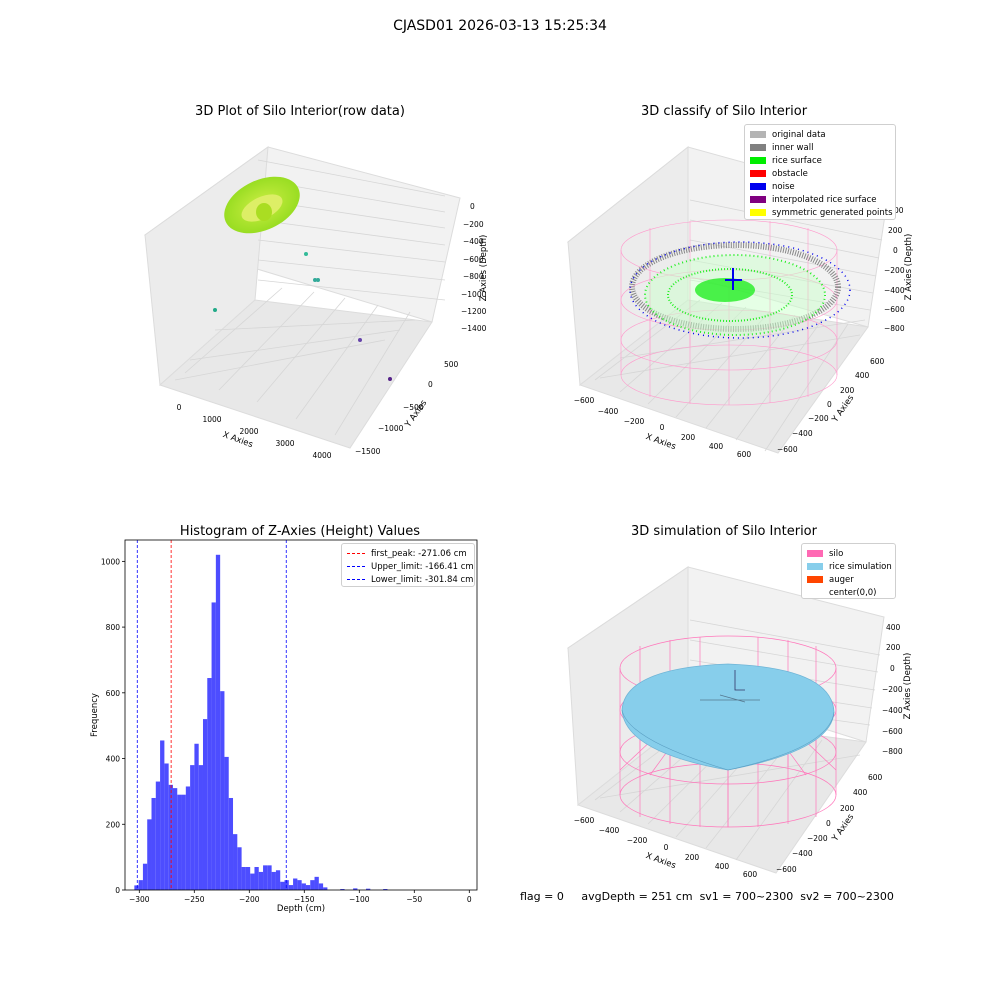 This screenshot has width=1000, height=1000. What do you see at coordinates (284, 443) in the screenshot?
I see `svg-text: 3000` at bounding box center [284, 443].